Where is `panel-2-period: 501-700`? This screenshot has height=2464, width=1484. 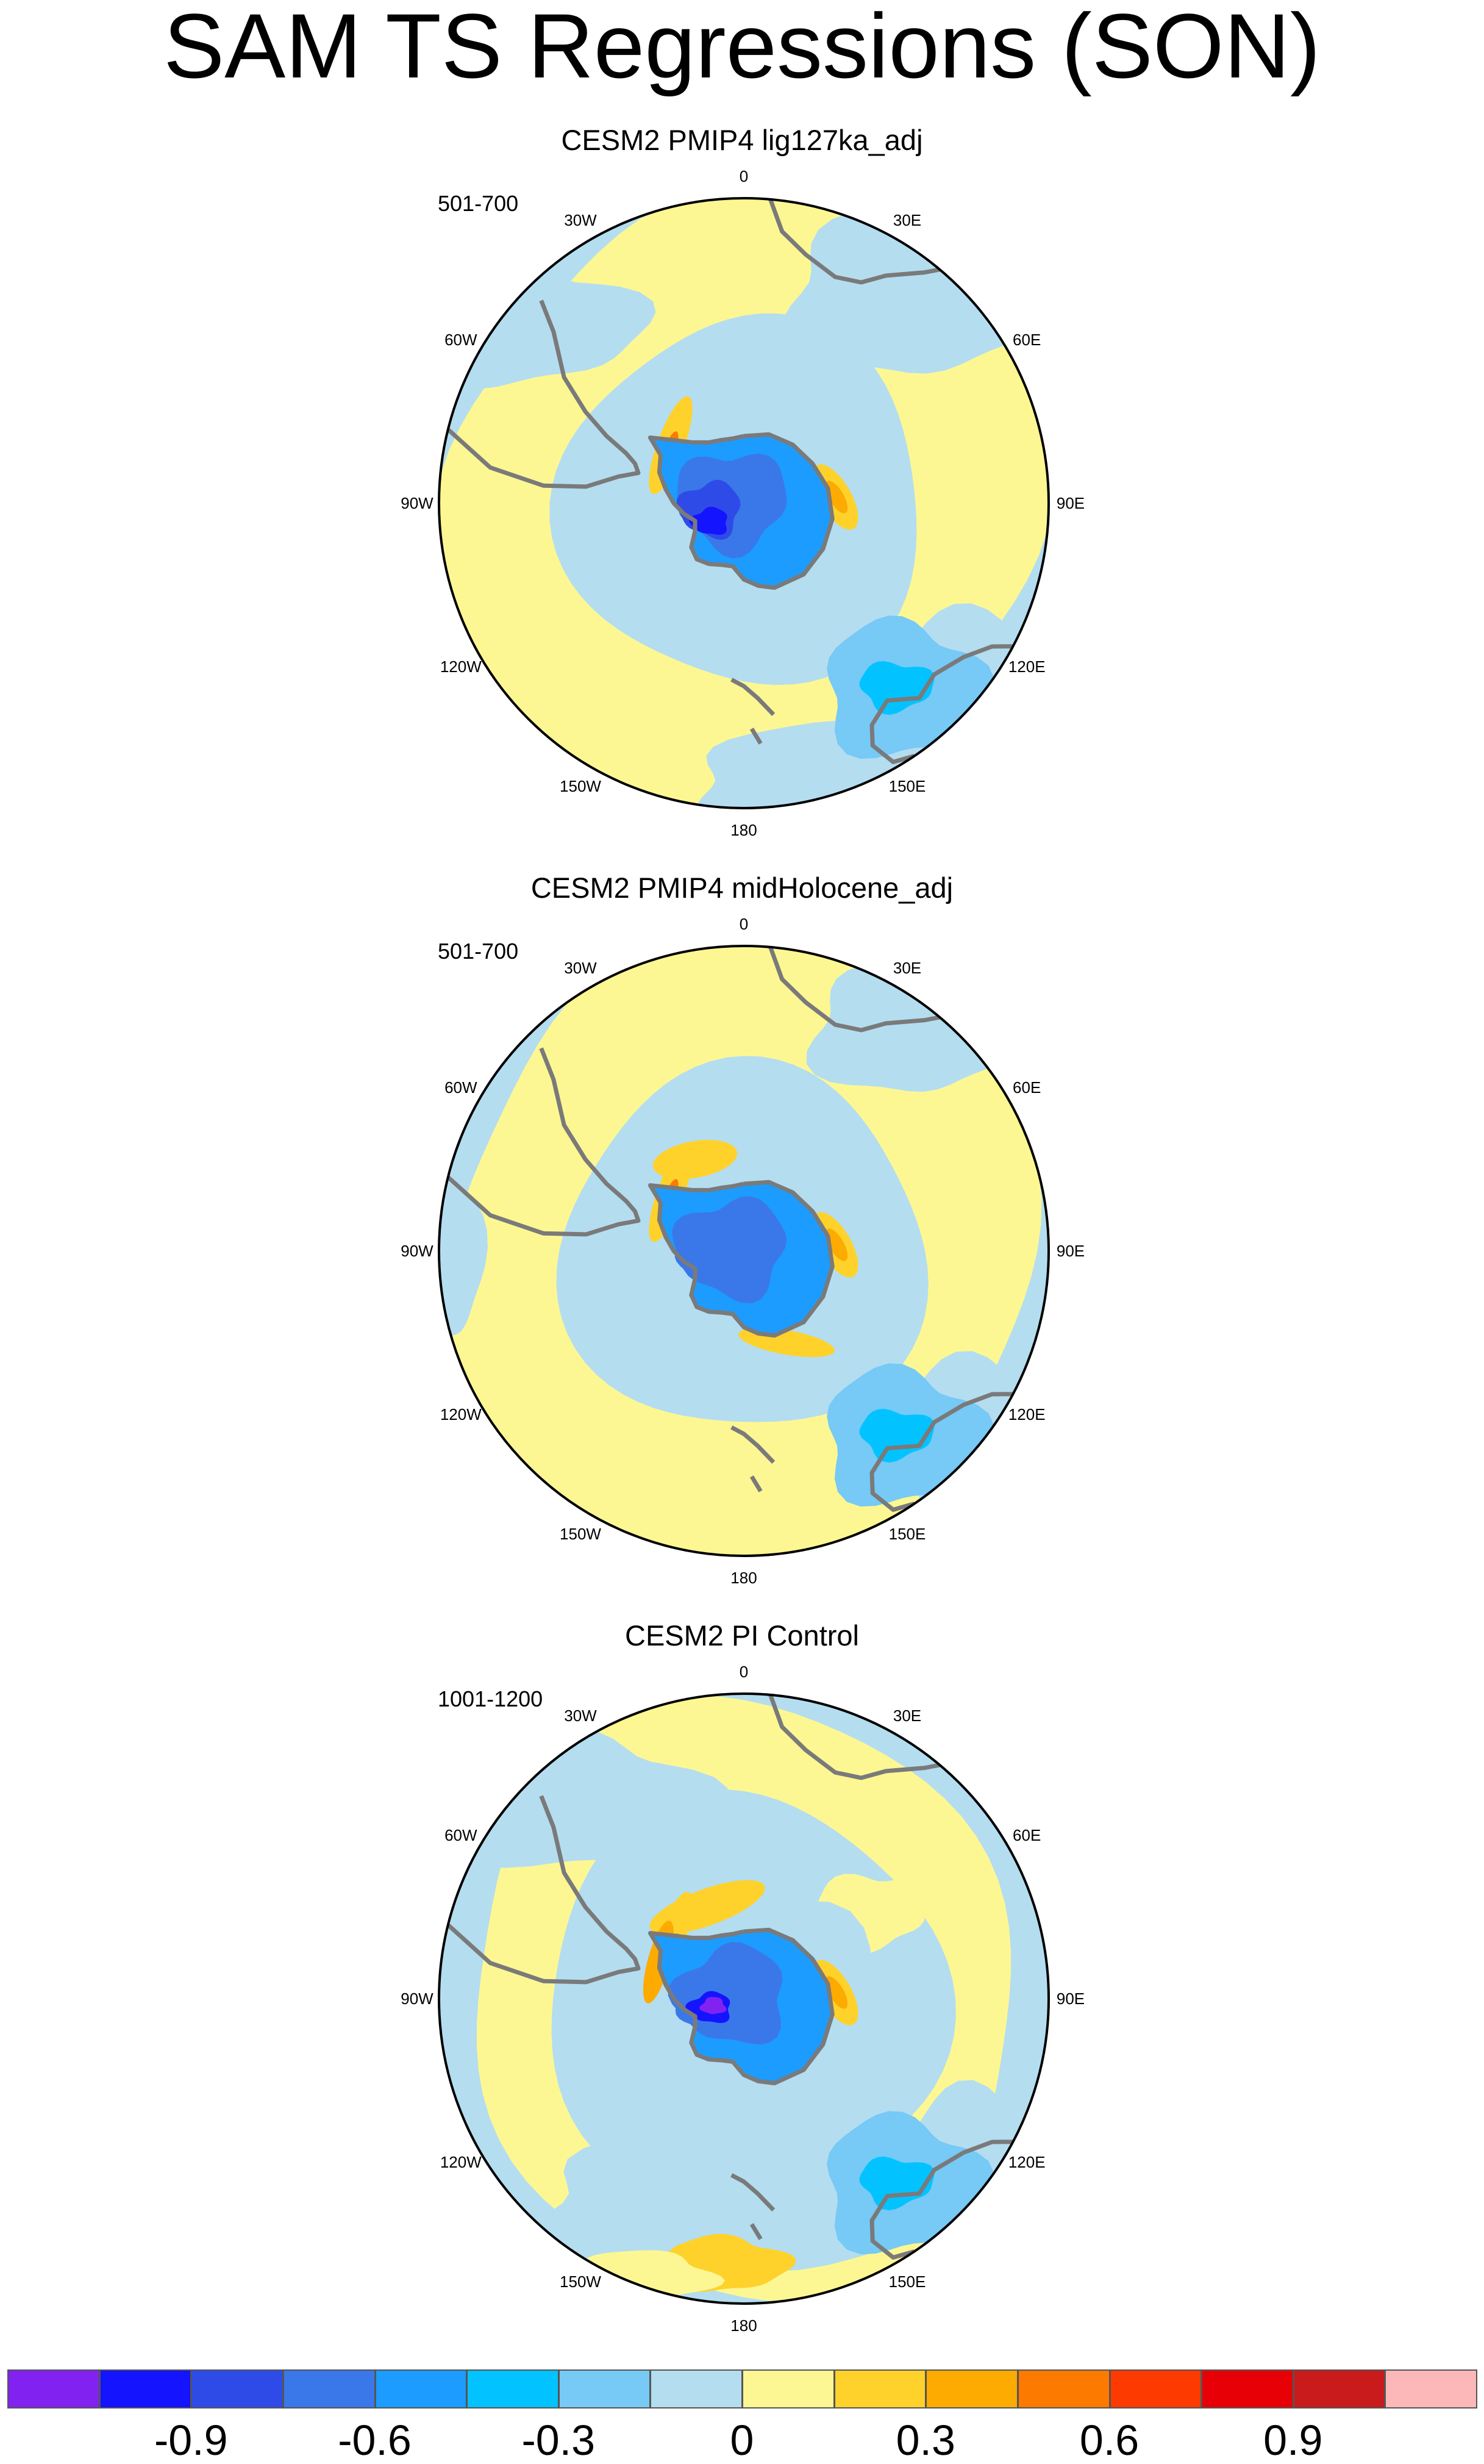
panel-2-period: 501-700 is located at coordinates (479, 951).